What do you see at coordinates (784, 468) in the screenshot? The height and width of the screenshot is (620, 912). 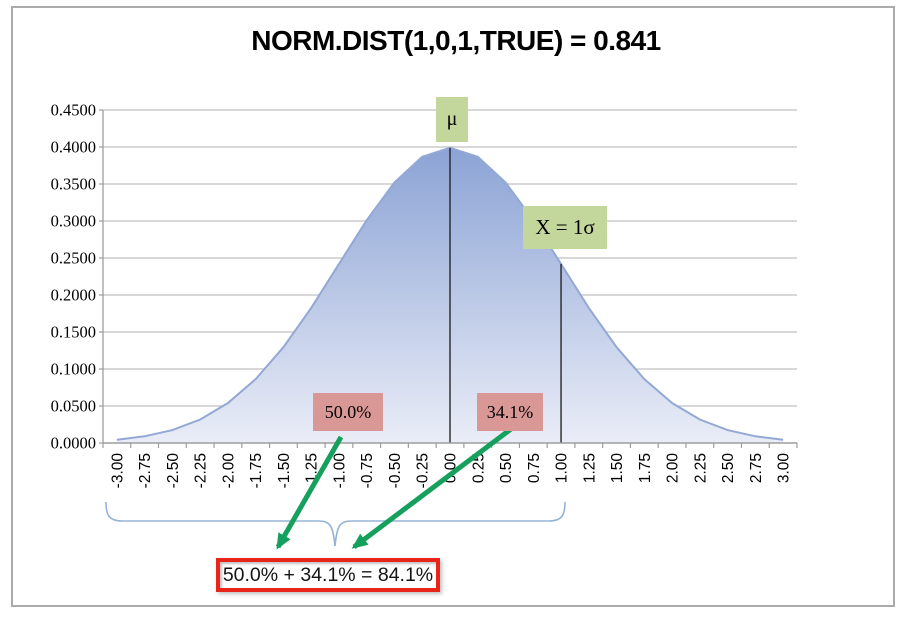 I see `x-tick-label: 3.00` at bounding box center [784, 468].